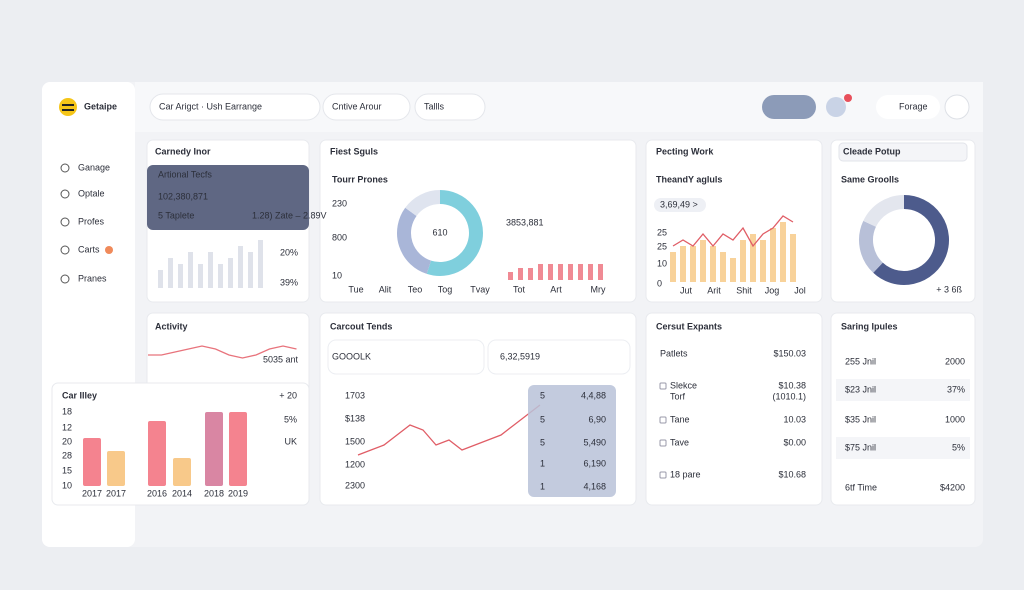 The width and height of the screenshot is (1024, 590). What do you see at coordinates (357, 106) in the screenshot?
I see `menu: Cntive Arour` at bounding box center [357, 106].